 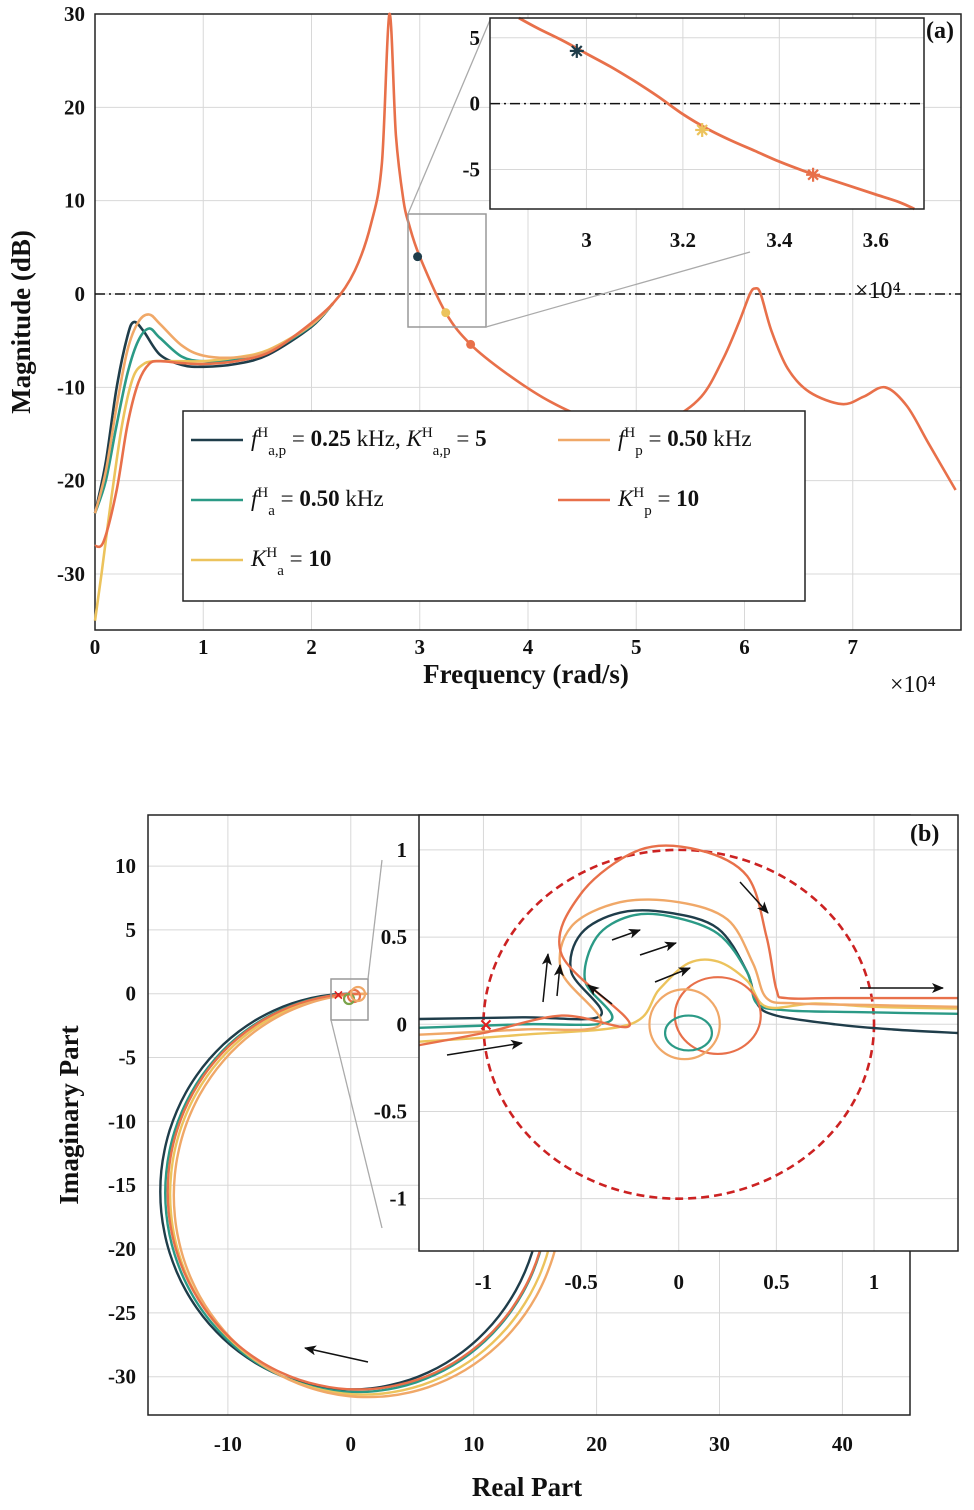 What do you see at coordinates (125, 866) in the screenshot?
I see `panel-b-ytick-label: 10` at bounding box center [125, 866].